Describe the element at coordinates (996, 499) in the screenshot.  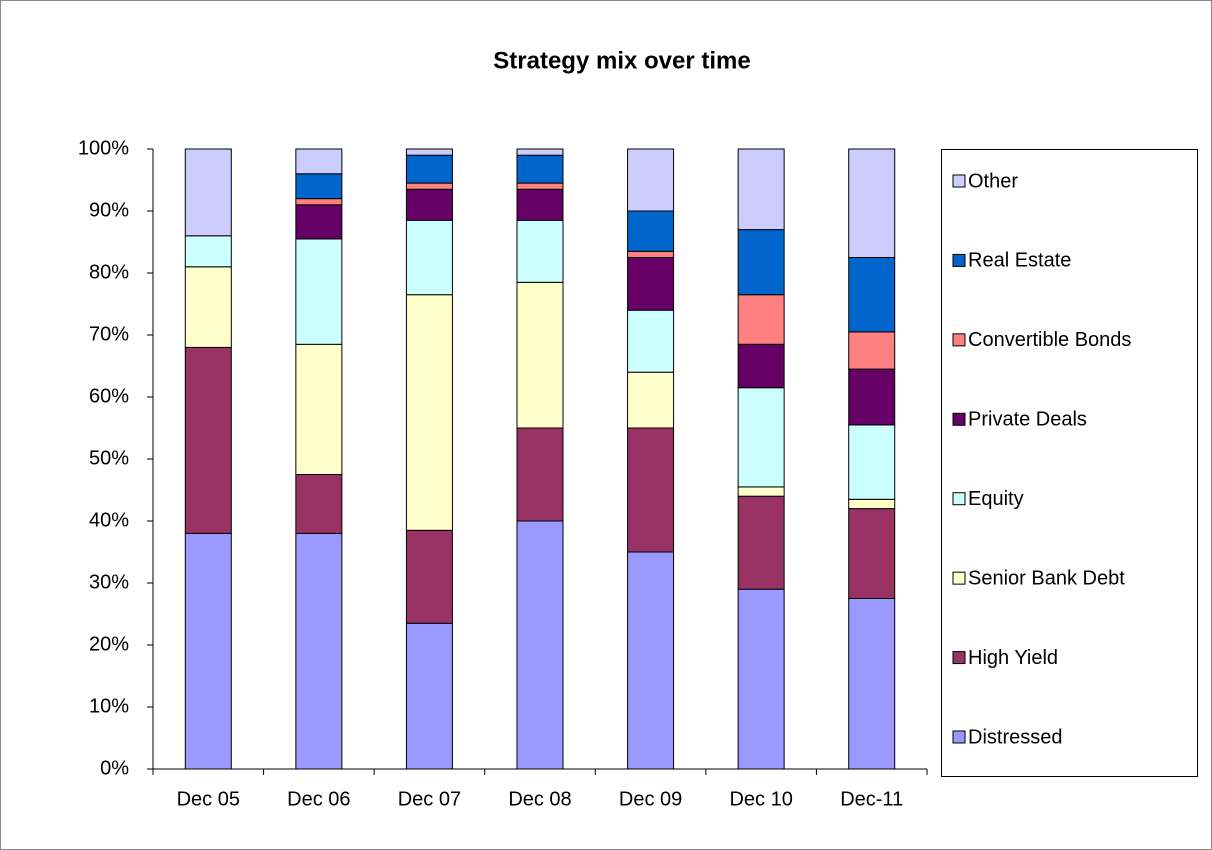
I see `legend-label: Equity` at that location.